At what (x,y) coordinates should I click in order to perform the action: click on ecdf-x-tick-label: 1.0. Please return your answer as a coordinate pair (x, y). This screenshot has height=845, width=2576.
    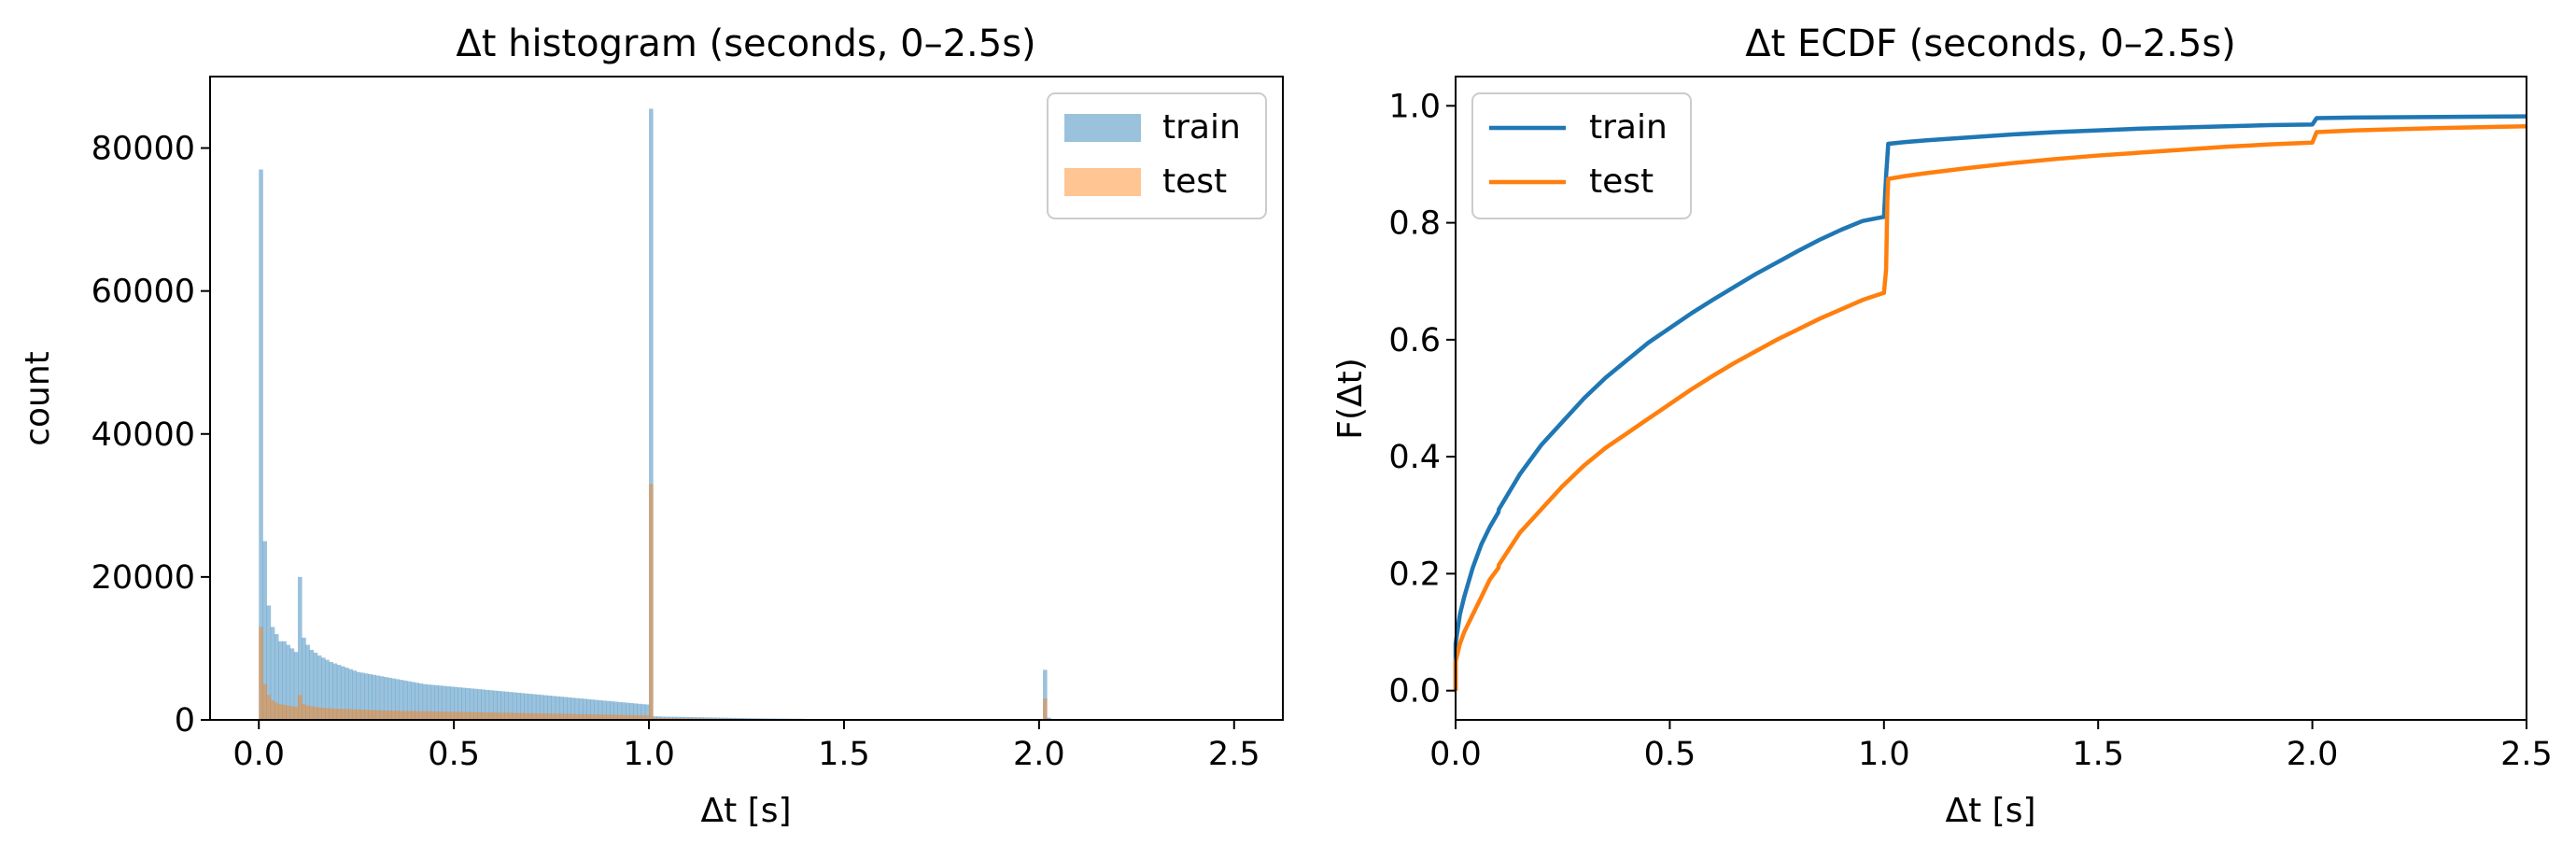
    Looking at the image, I should click on (1884, 754).